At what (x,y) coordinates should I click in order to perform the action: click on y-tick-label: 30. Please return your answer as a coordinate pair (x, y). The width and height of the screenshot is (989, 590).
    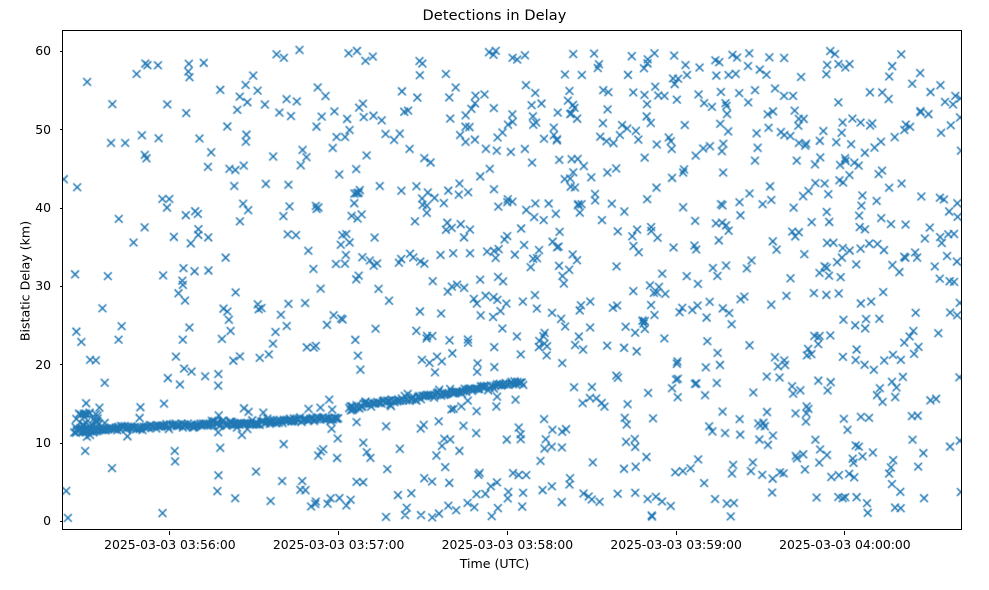
    Looking at the image, I should click on (43, 286).